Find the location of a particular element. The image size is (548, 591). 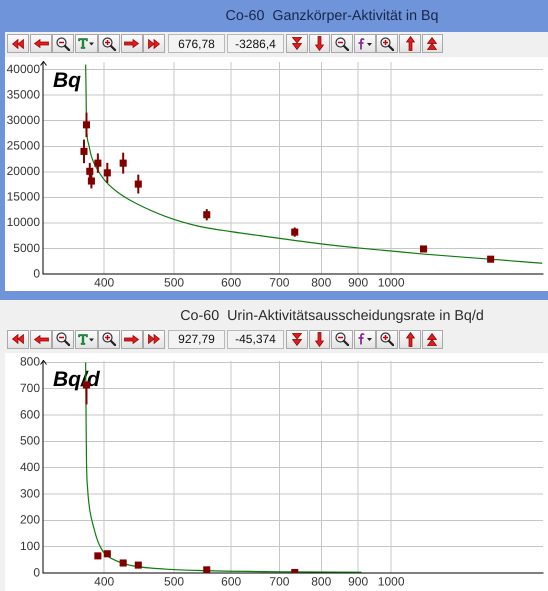

y-tick-label: 100 is located at coordinates (30, 545).